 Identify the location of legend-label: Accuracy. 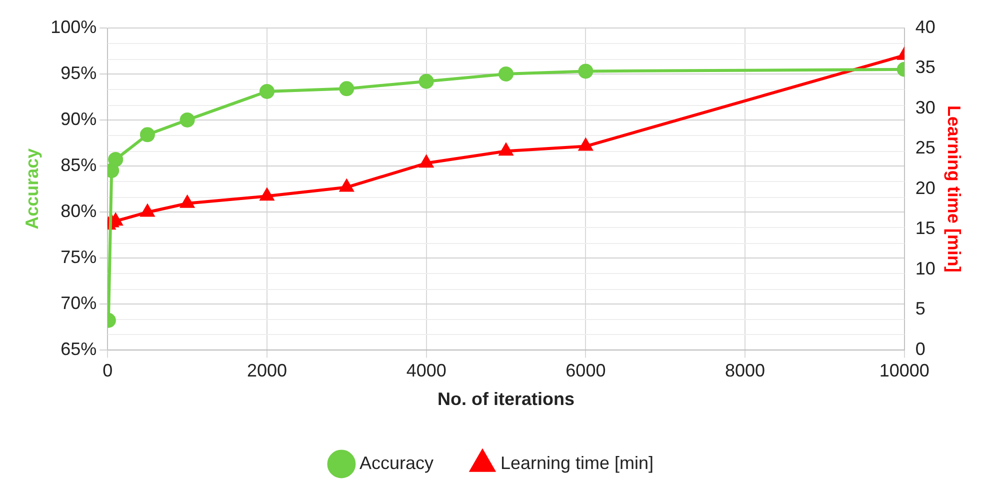
(396, 462).